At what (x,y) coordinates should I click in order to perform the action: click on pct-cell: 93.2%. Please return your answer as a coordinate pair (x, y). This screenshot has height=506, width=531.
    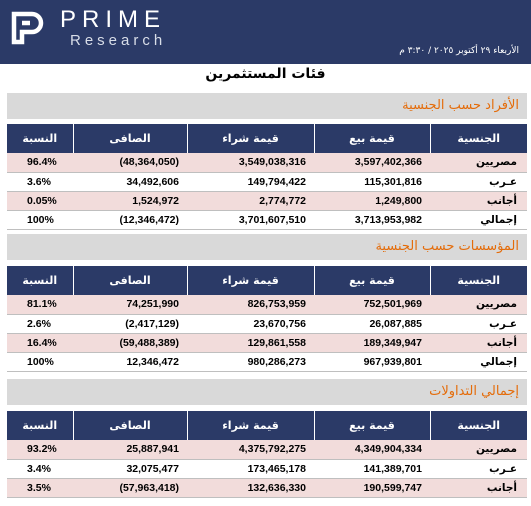
    Looking at the image, I should click on (40, 450).